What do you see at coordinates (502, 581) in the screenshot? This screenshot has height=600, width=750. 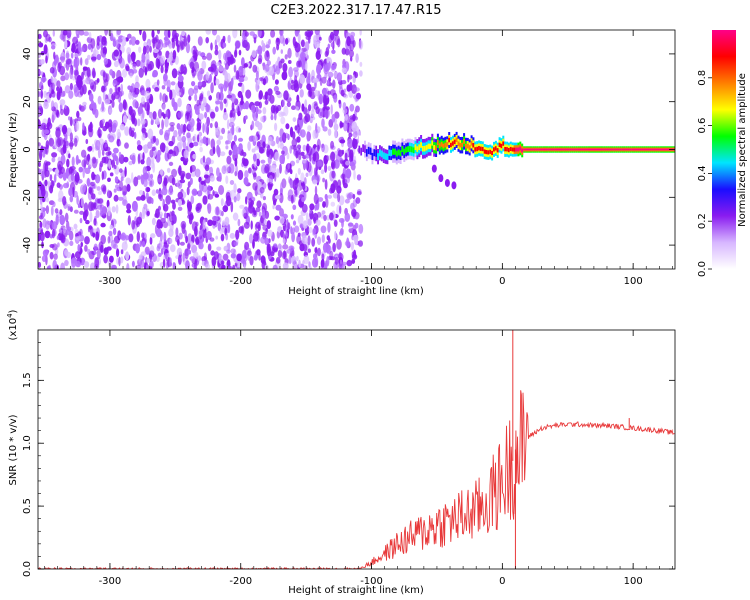 I see `x-tick-label: 0` at bounding box center [502, 581].